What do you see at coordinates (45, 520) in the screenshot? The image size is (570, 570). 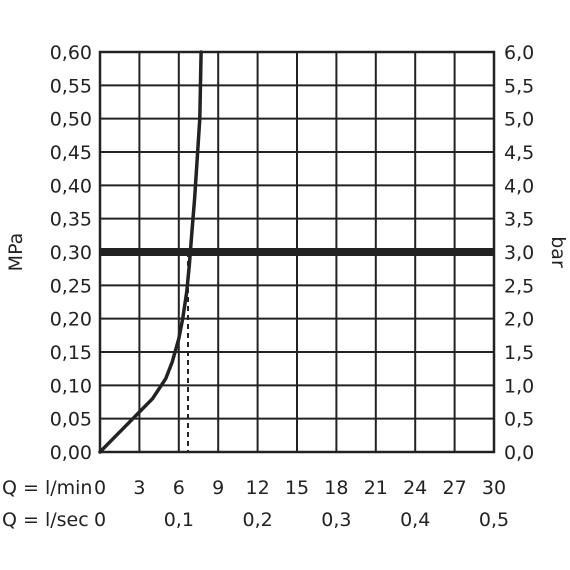 I see `x-axis-label-lsec: Q = l/sec` at bounding box center [45, 520].